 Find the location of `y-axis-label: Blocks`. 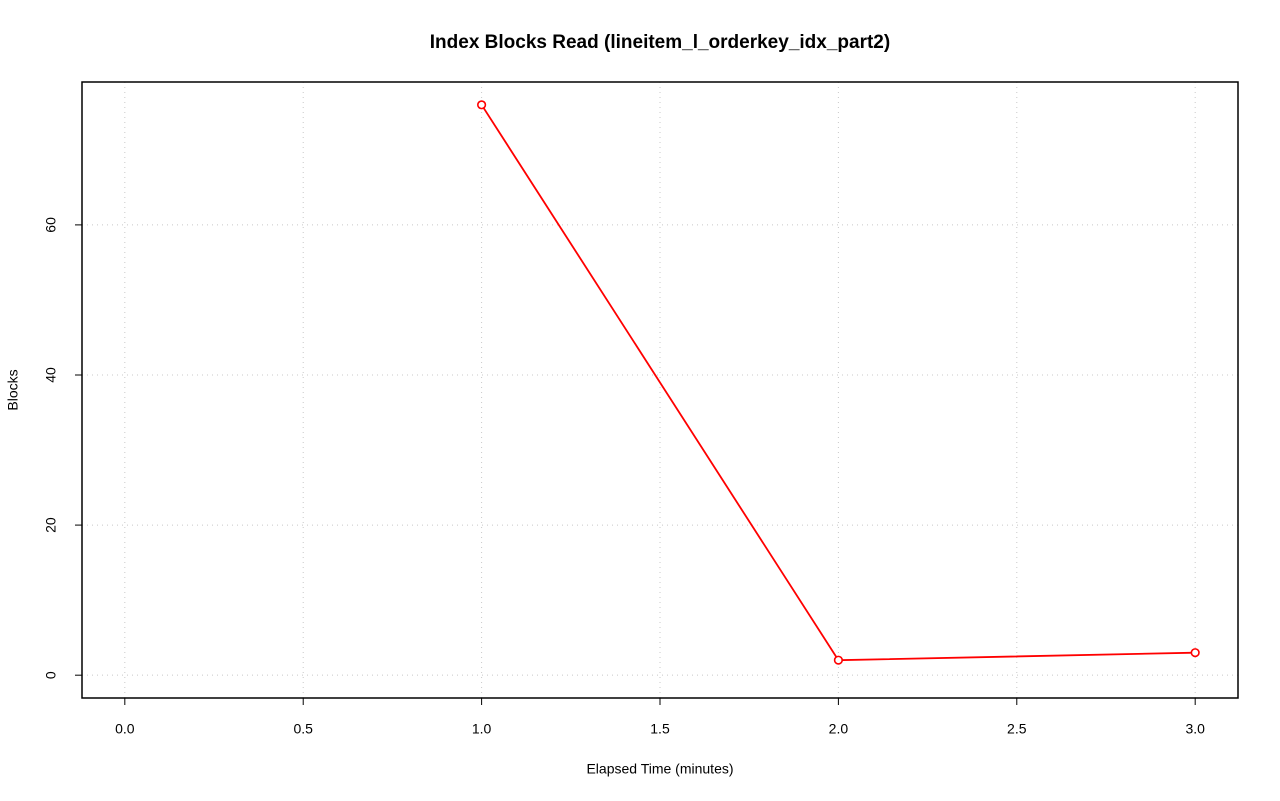

y-axis-label: Blocks is located at coordinates (13, 389).